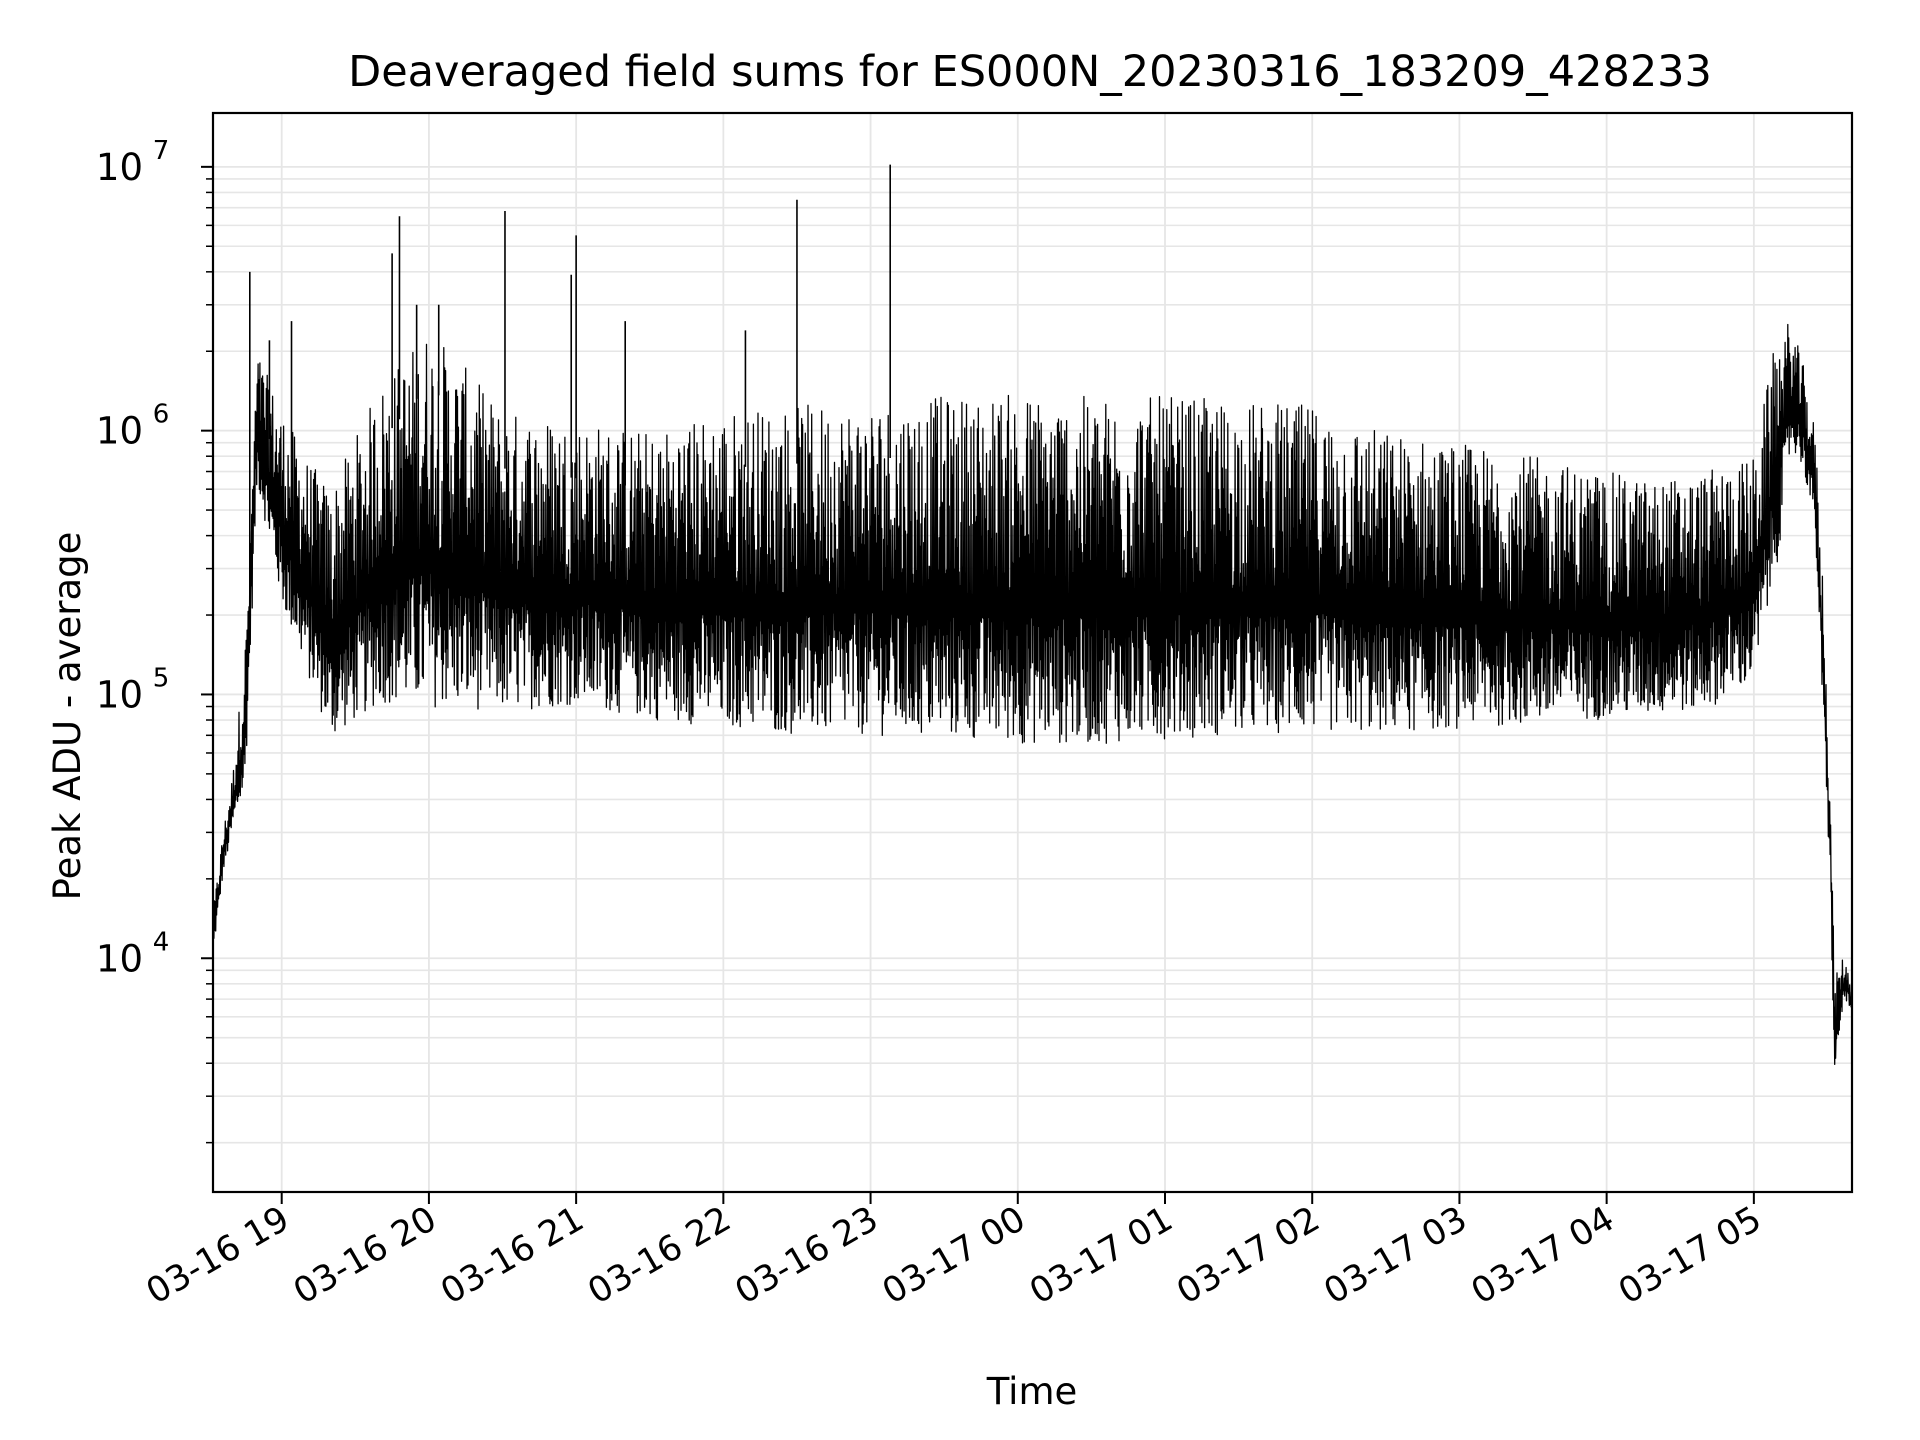 This screenshot has height=1440, width=1920. What do you see at coordinates (161, 942) in the screenshot?
I see `y-tick-label-exp: 4` at bounding box center [161, 942].